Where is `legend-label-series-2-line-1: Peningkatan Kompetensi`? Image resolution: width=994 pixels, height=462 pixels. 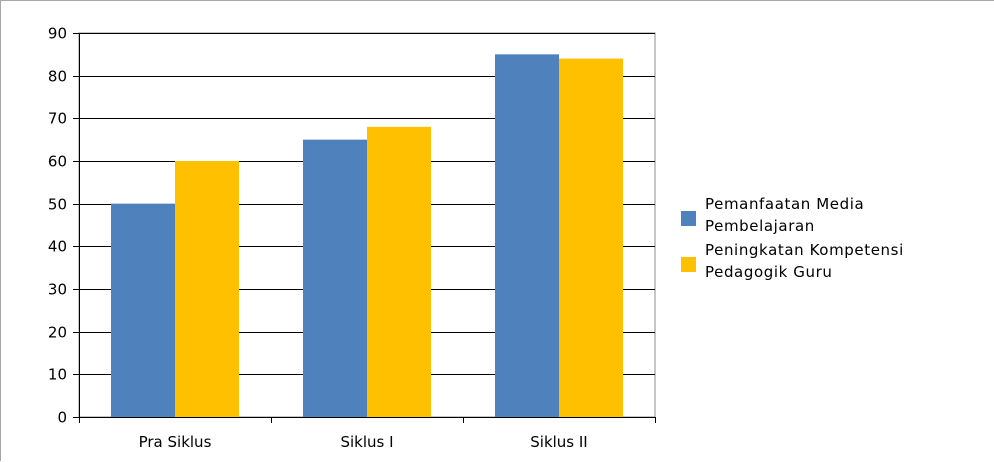 legend-label-series-2-line-1: Peningkatan Kompetensi is located at coordinates (804, 250).